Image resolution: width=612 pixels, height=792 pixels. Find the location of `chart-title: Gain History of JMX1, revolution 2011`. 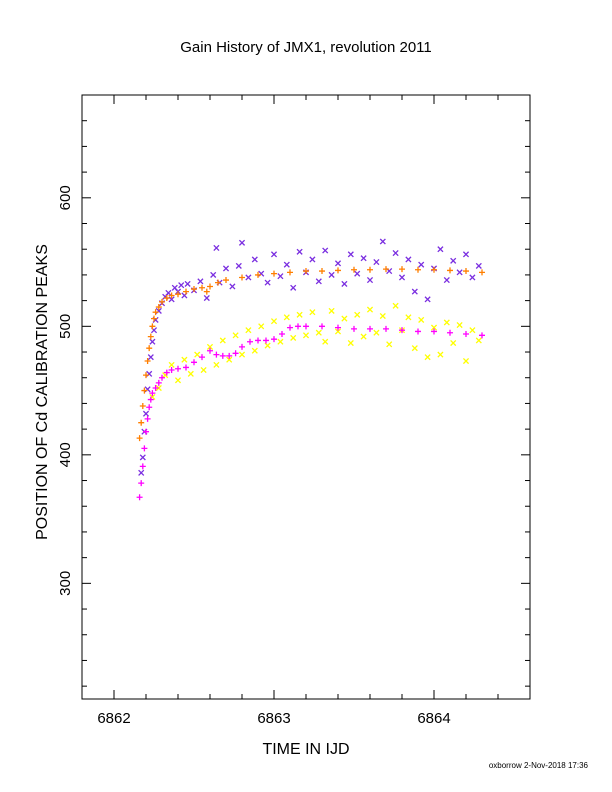

chart-title: Gain History of JMX1, revolution 2011 is located at coordinates (306, 47).